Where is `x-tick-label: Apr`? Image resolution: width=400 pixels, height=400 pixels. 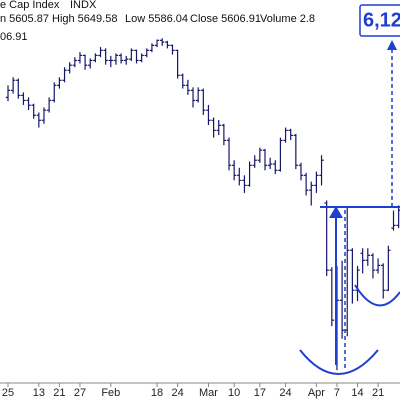
x-tick-label: Apr is located at coordinates (316, 393).